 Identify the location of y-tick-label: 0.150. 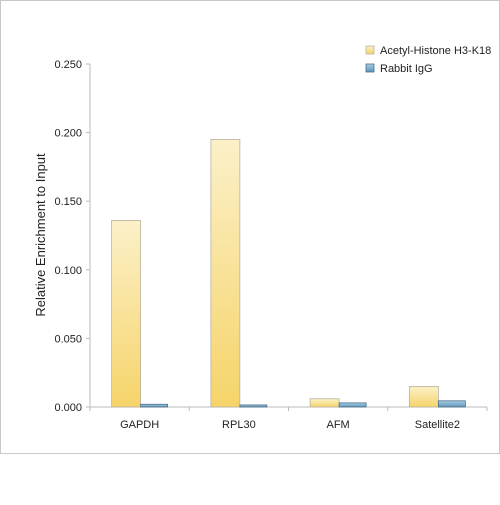
(68, 202).